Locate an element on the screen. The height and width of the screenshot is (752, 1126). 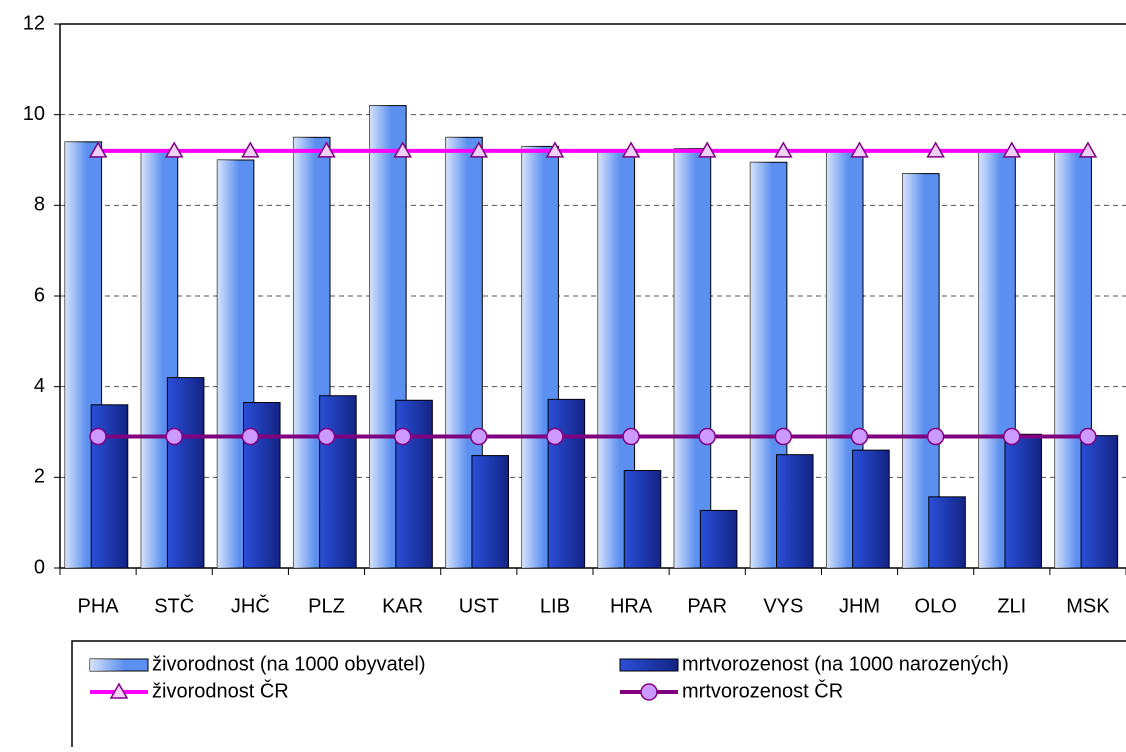
legend-box is located at coordinates (598, 696).